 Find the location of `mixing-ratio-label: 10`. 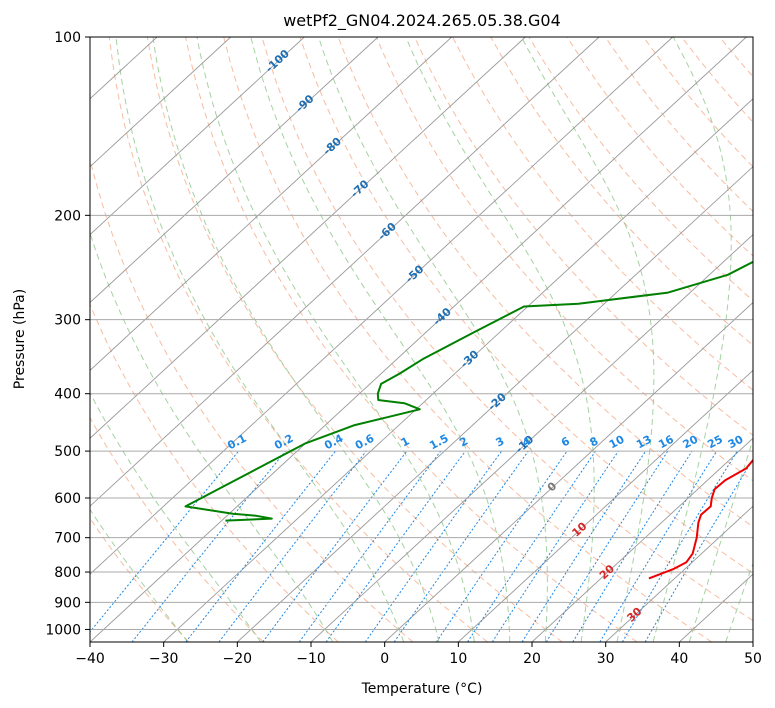

mixing-ratio-label: 10 is located at coordinates (617, 442).